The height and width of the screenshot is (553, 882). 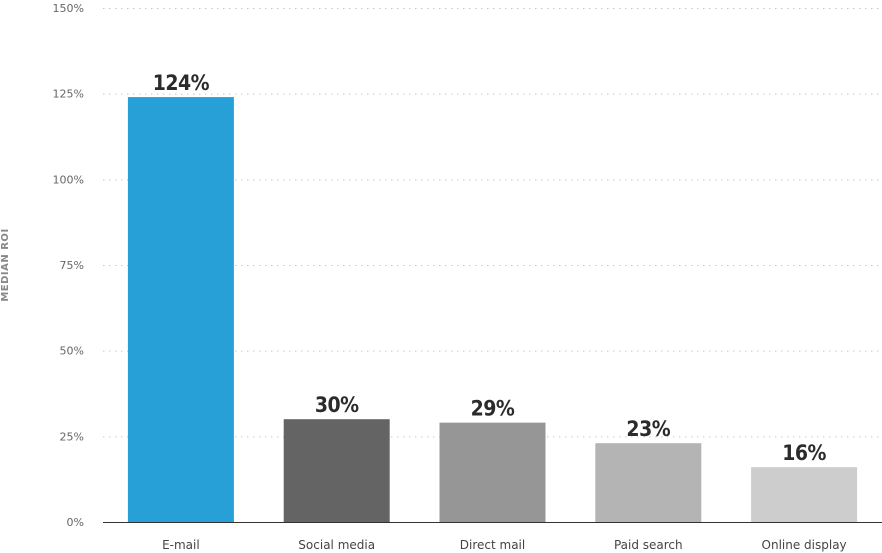 I want to click on bar-value-label: 124%, so click(x=181, y=83).